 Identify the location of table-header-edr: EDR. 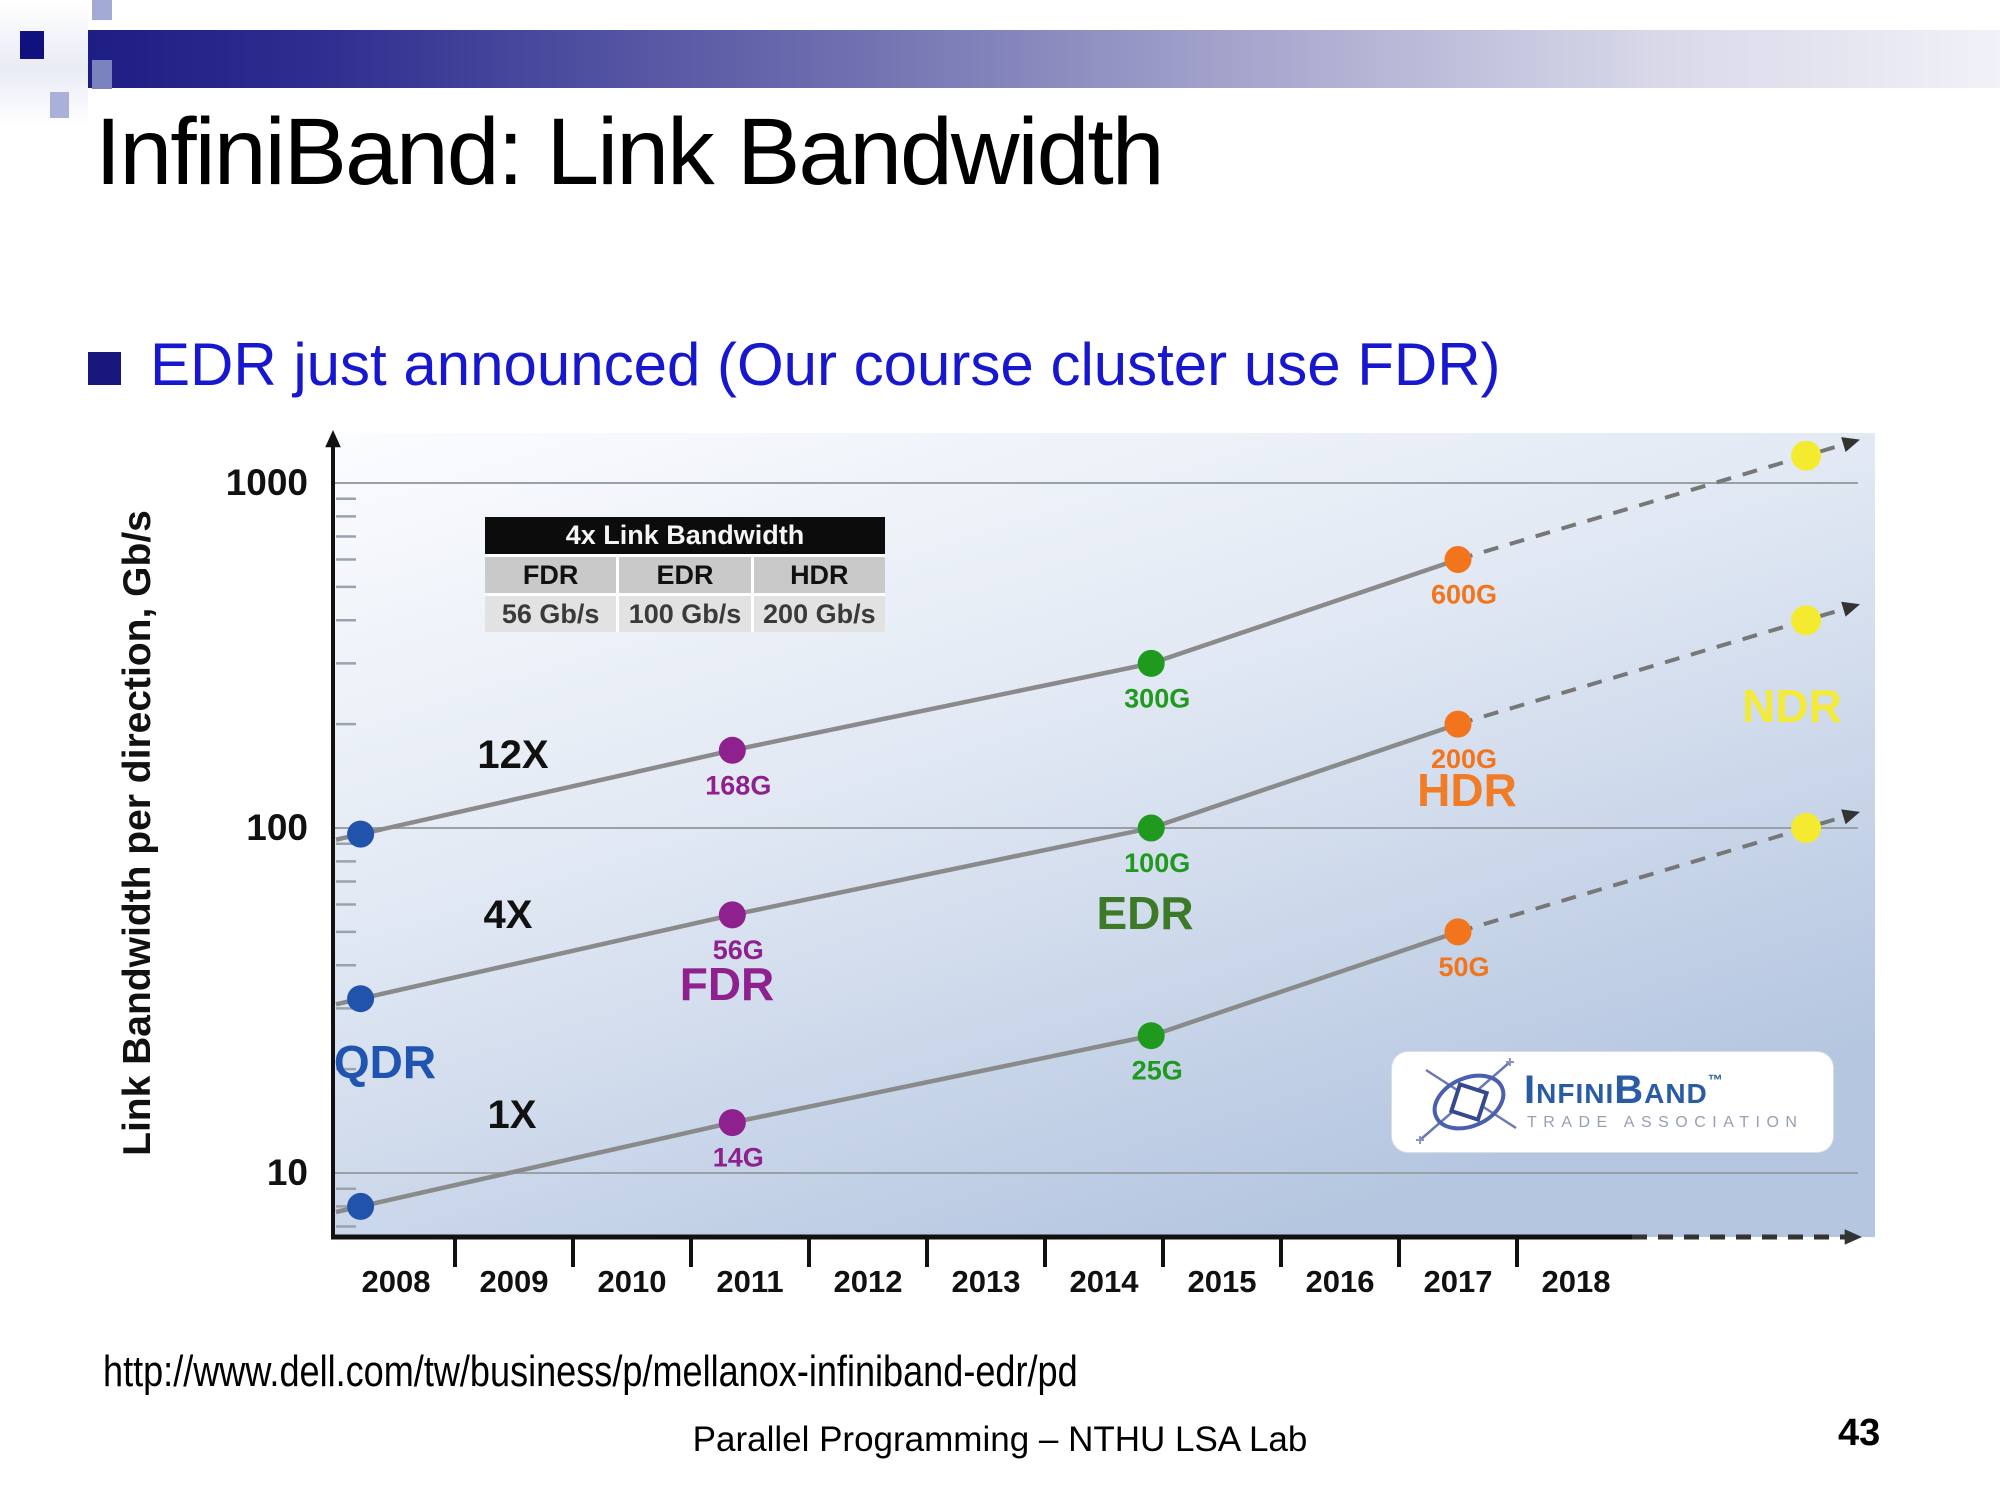
(685, 575).